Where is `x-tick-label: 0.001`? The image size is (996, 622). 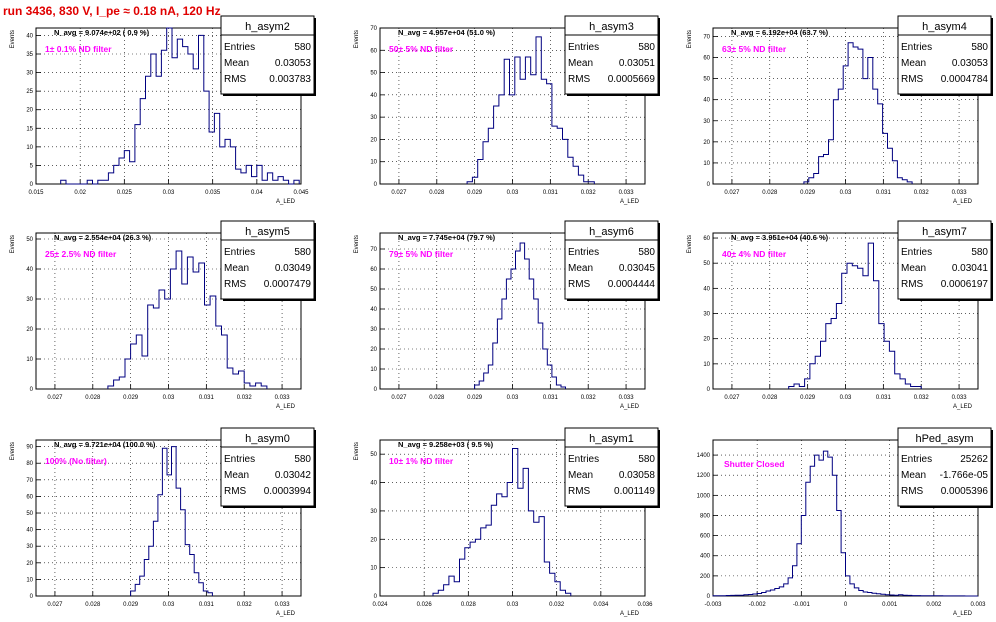
x-tick-label: 0.001 is located at coordinates (890, 605).